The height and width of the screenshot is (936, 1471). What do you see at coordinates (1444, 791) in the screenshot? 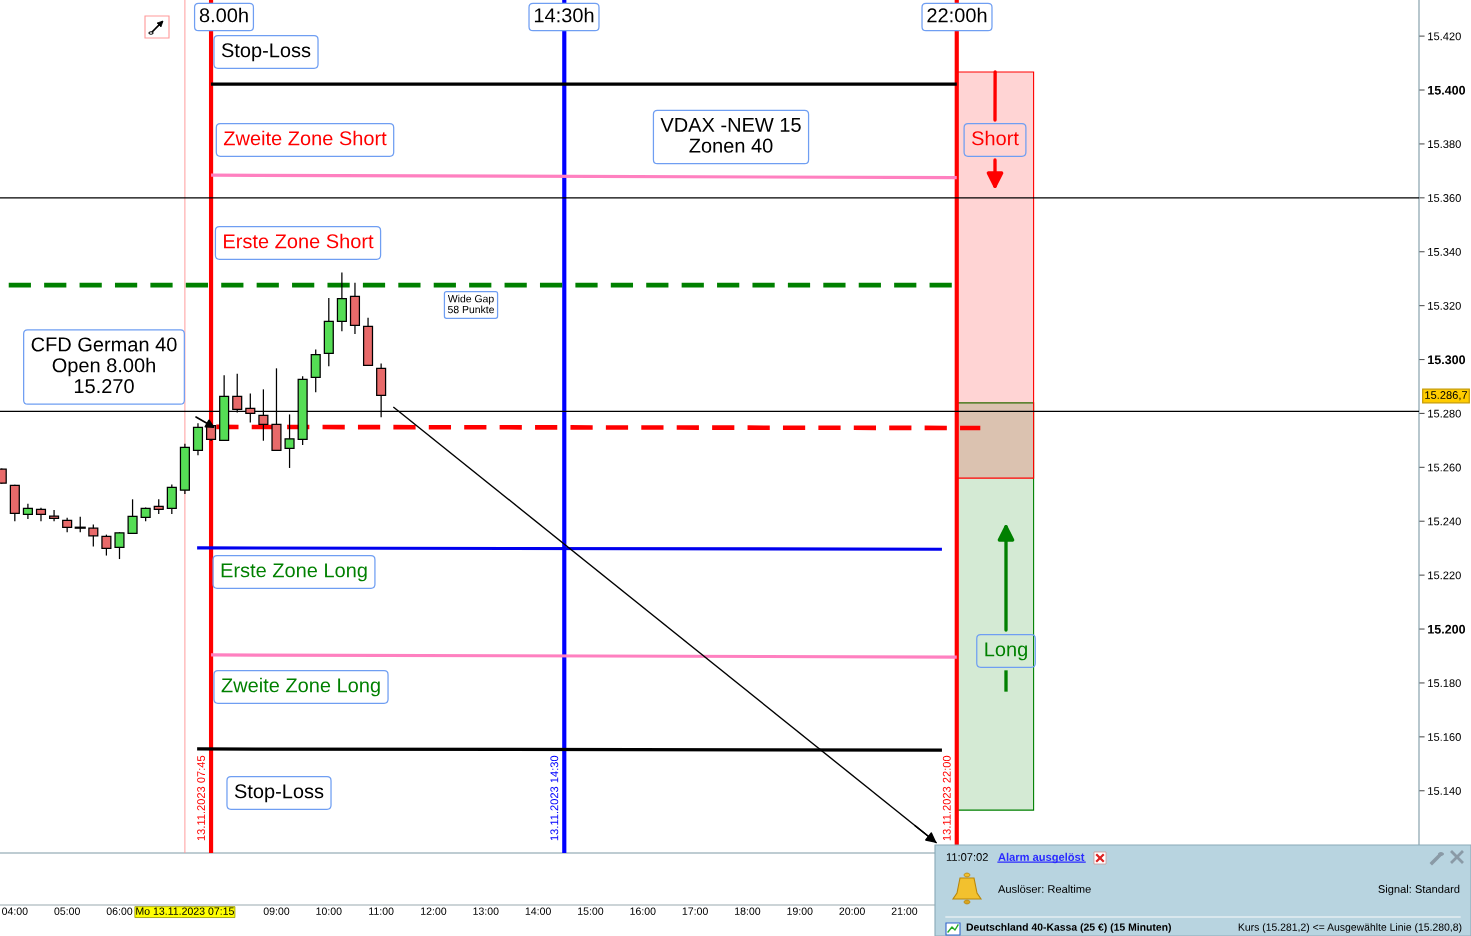
I see `y-tick-label: 15.140` at bounding box center [1444, 791].